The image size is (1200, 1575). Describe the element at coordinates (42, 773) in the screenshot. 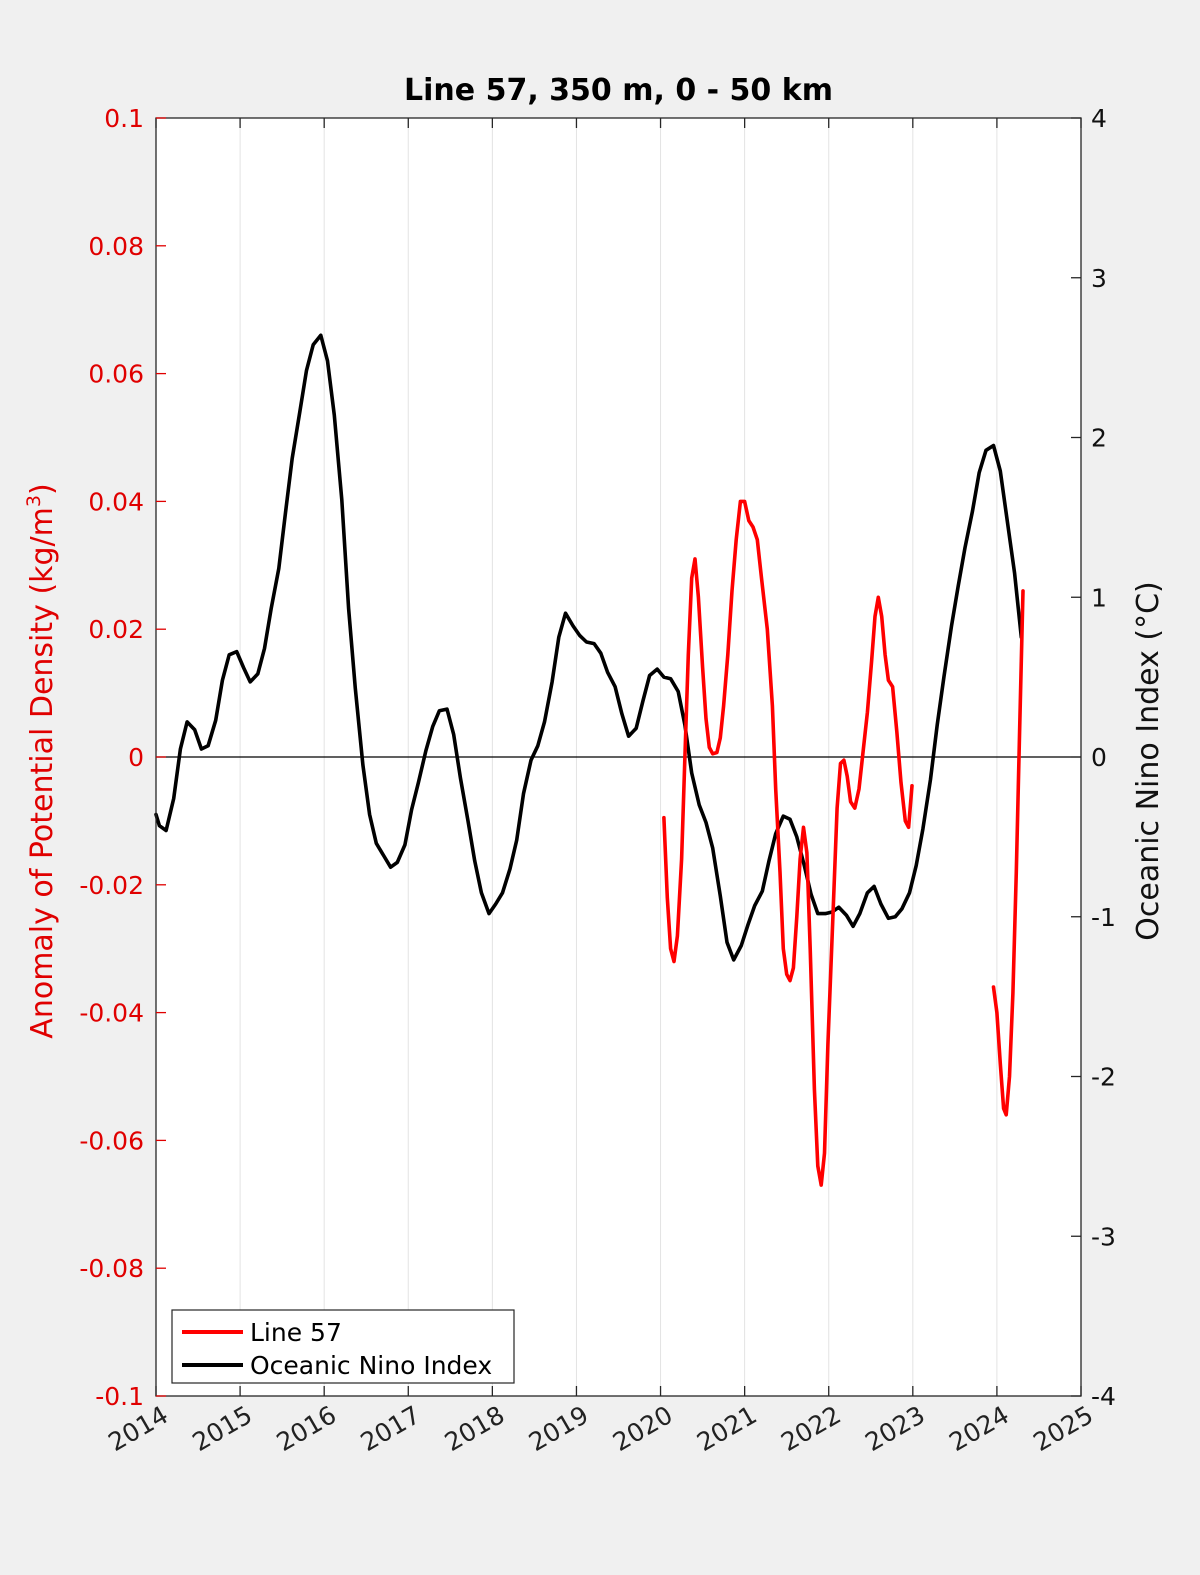

I see `y-axis-left-label-text: Anomaly of Potential Density (kg/m` at that location.